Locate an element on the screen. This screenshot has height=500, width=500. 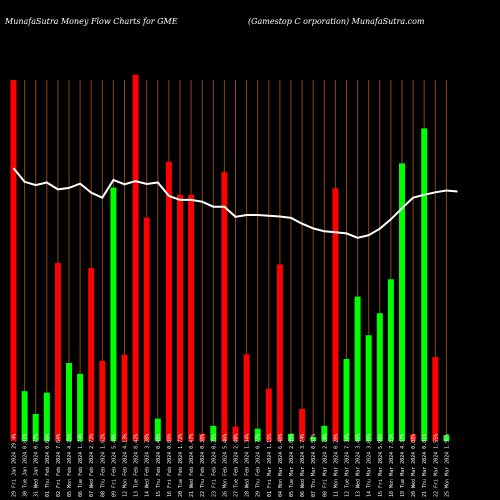
x-tick-label: 22 Fri Mar 2024 1.55% is located at coordinates (436, 465).